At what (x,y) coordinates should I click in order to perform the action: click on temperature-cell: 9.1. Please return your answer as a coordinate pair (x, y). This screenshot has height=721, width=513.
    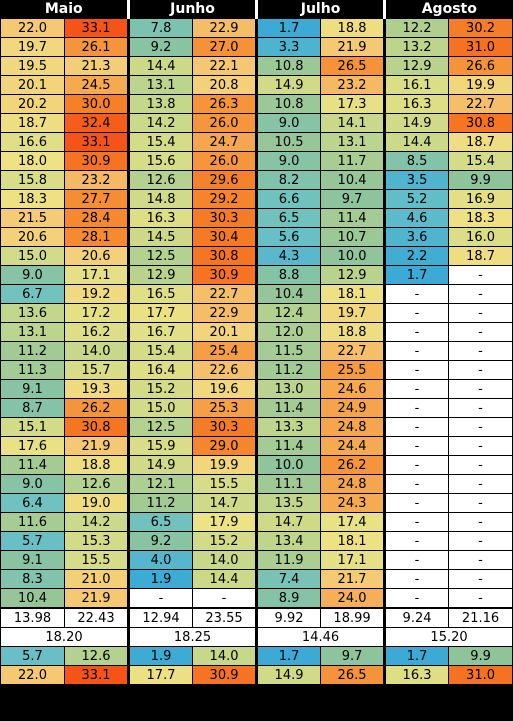
    Looking at the image, I should click on (32, 560).